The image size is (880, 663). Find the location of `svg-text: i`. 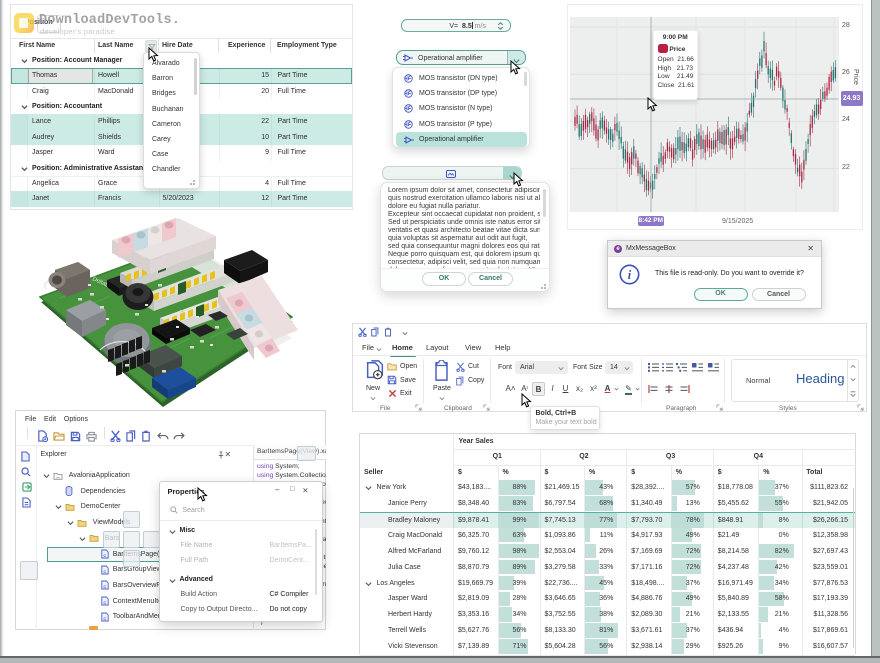

svg-text: i is located at coordinates (630, 275).